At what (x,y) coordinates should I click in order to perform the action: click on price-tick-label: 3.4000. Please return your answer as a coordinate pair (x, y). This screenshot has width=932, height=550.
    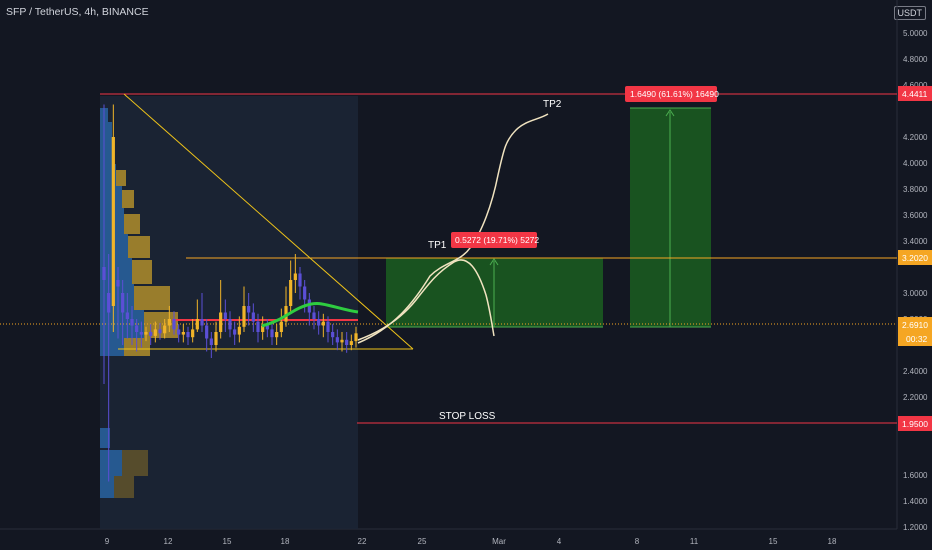
    Looking at the image, I should click on (915, 241).